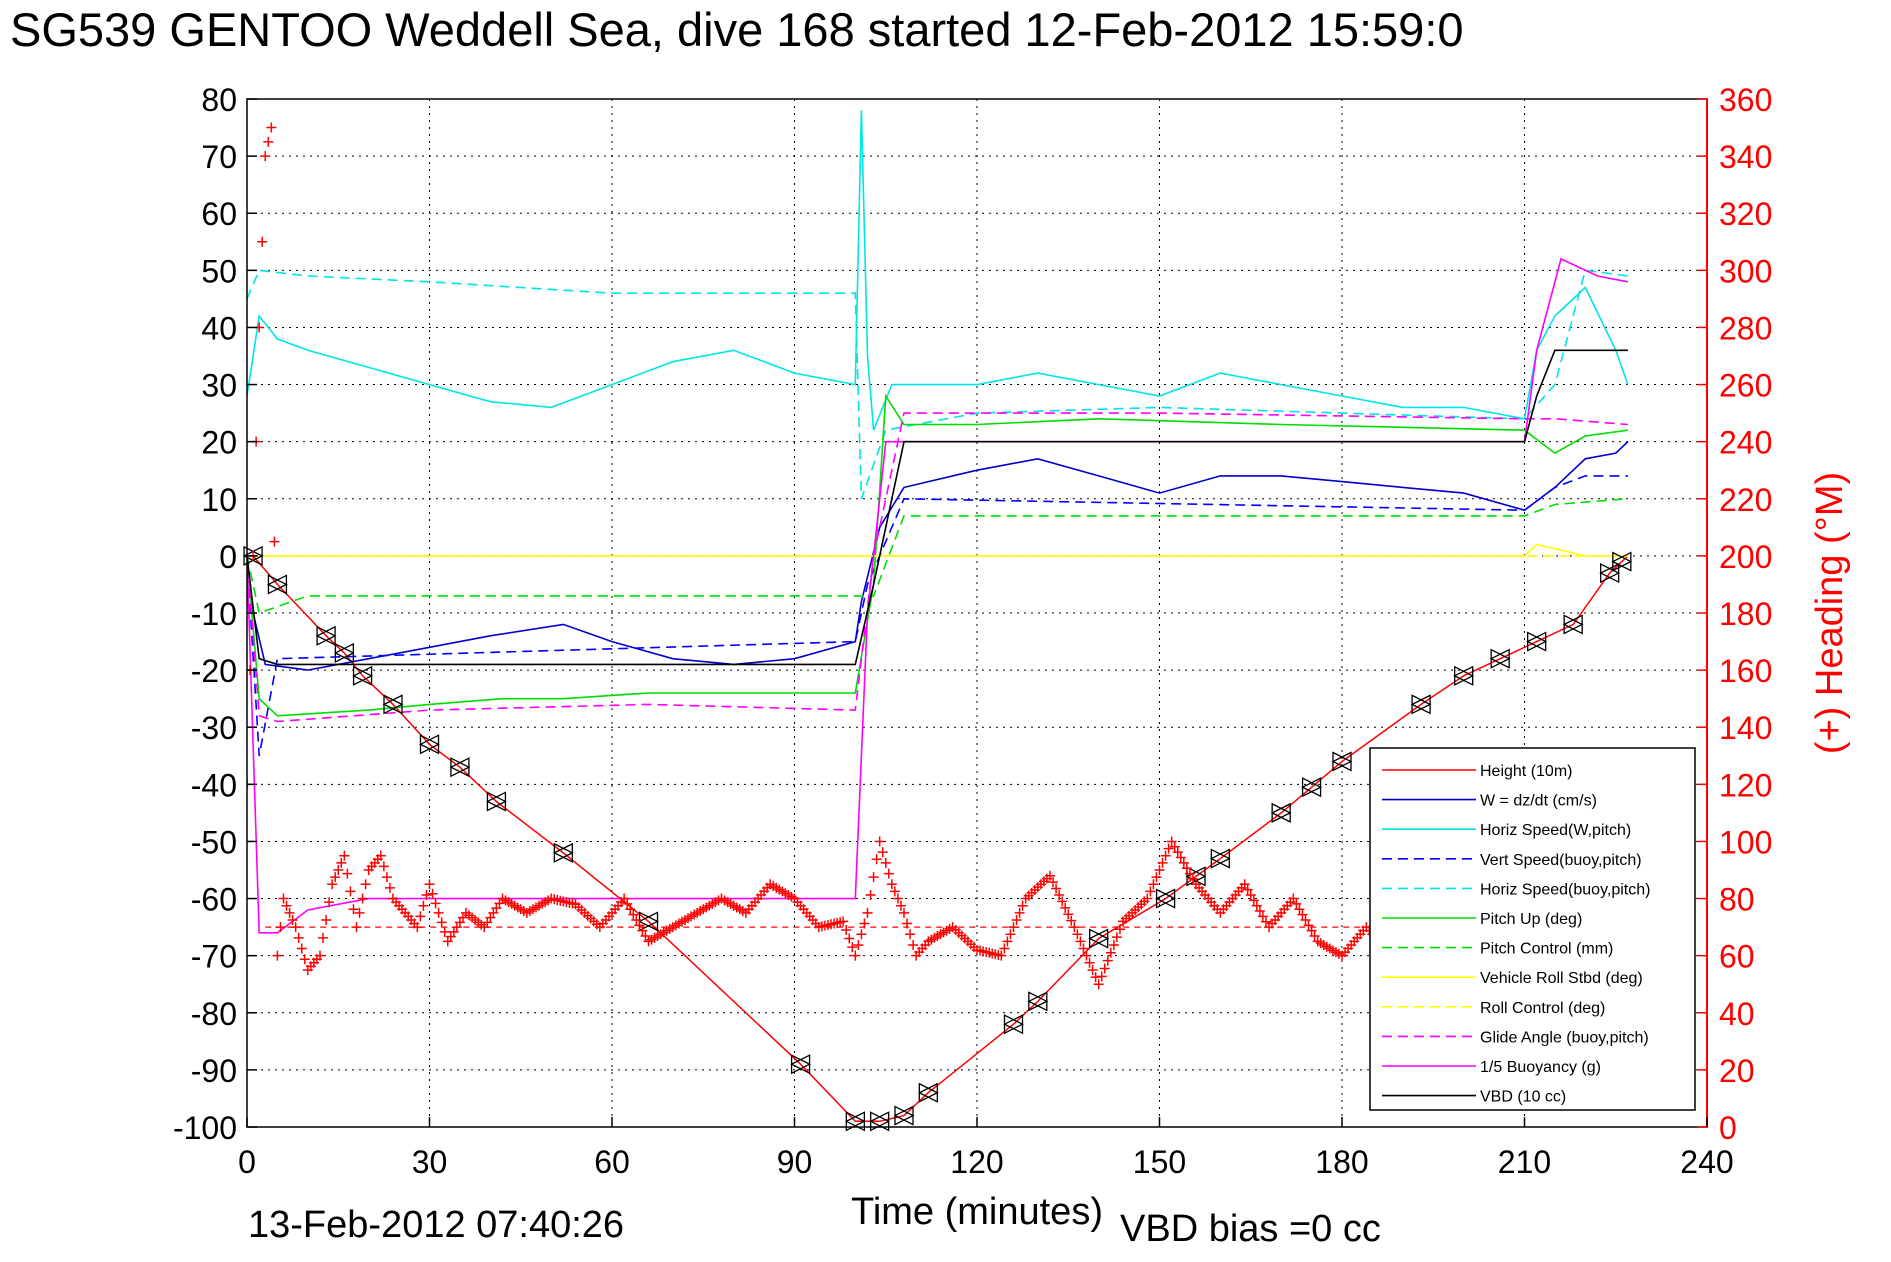 The width and height of the screenshot is (1891, 1262). Describe the element at coordinates (1561, 860) in the screenshot. I see `legend-label: Vert Speed(buoy,pitch)` at that location.